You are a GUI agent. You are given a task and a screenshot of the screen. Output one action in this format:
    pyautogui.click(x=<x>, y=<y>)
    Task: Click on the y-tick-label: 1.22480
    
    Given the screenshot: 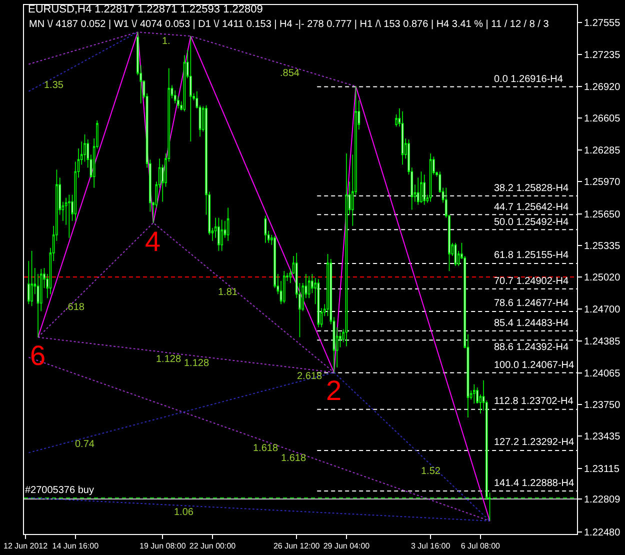 What is the action you would take?
    pyautogui.click(x=602, y=532)
    